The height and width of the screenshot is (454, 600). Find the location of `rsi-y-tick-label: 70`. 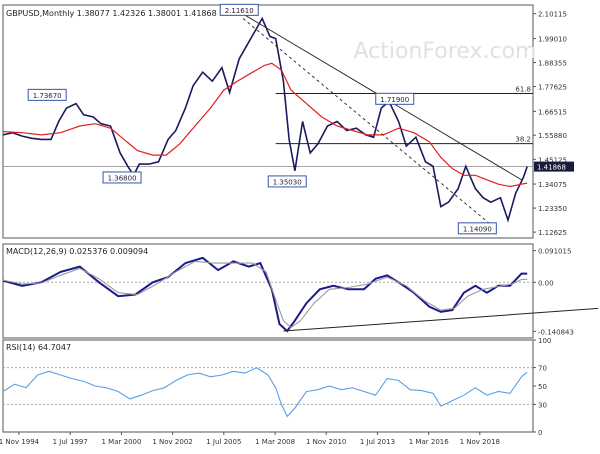

rsi-y-tick-label: 70 is located at coordinates (542, 369).